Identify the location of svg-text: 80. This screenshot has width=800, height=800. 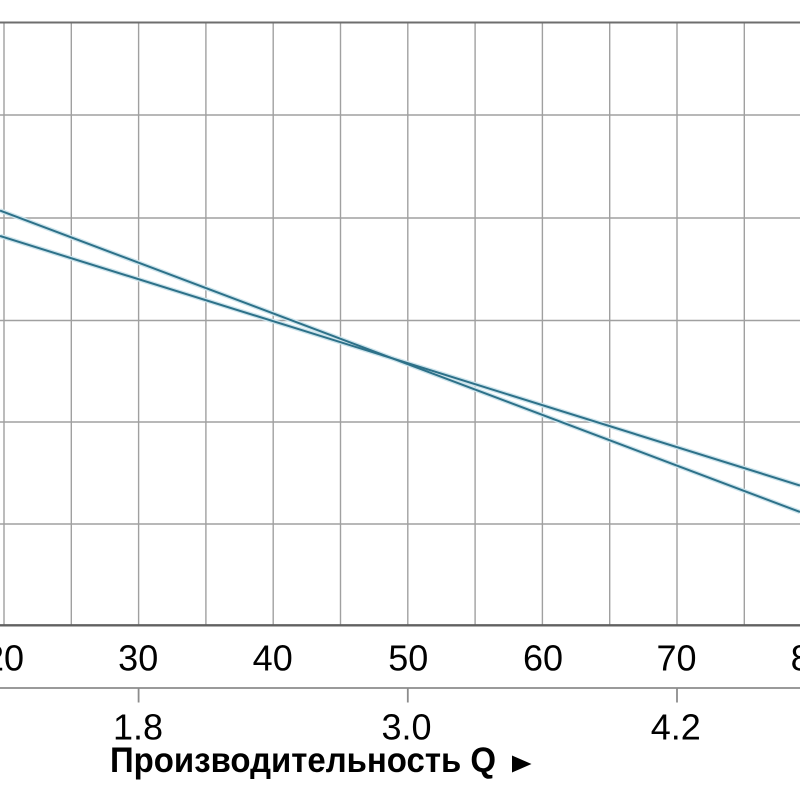
(795, 658).